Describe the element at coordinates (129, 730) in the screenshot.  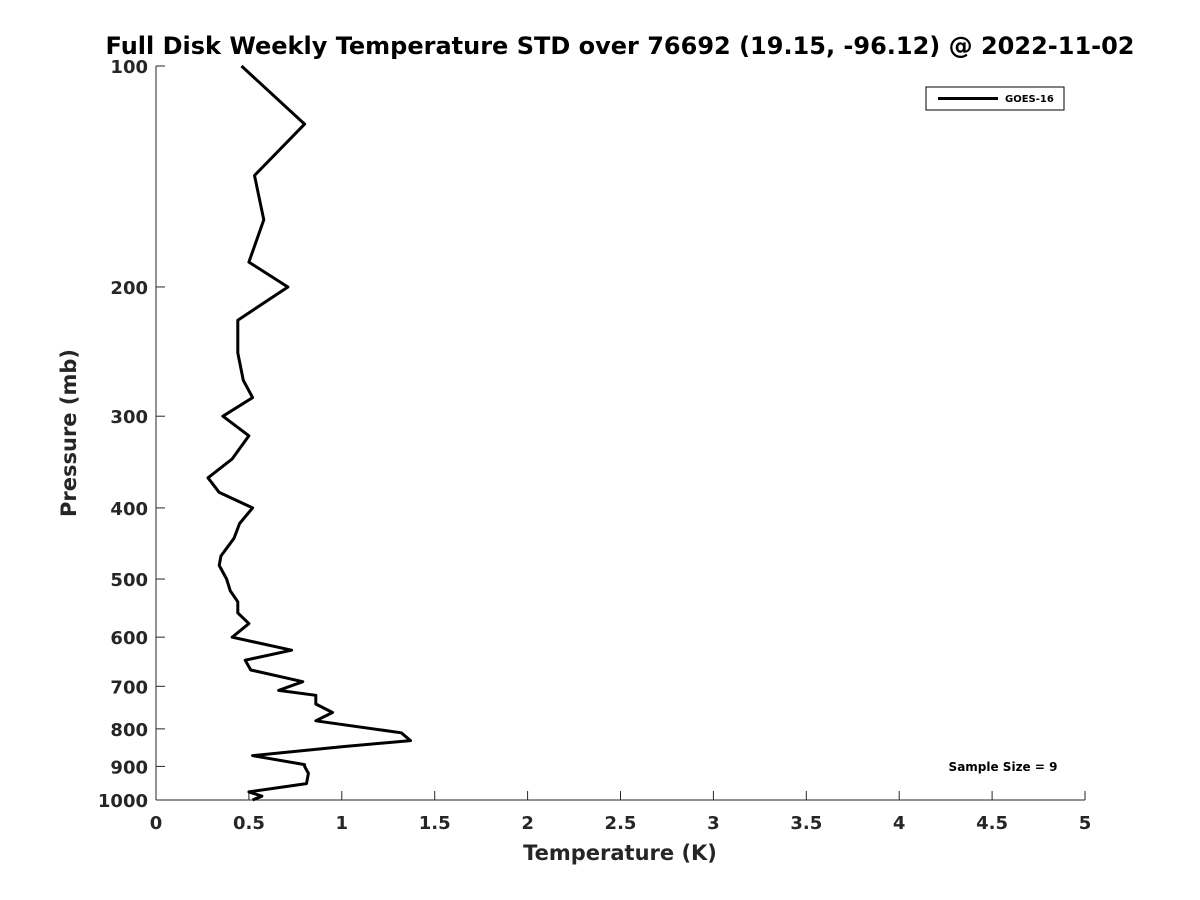
I see `y-tick-label: 800` at that location.